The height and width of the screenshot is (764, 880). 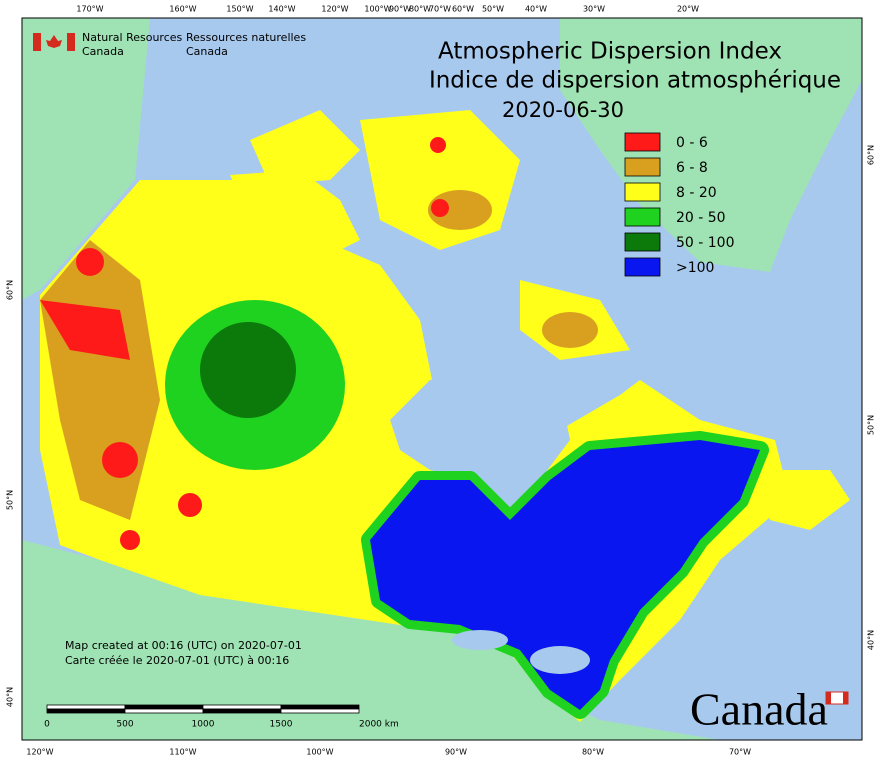 I want to click on scale-label: 2000 km, so click(x=379, y=725).